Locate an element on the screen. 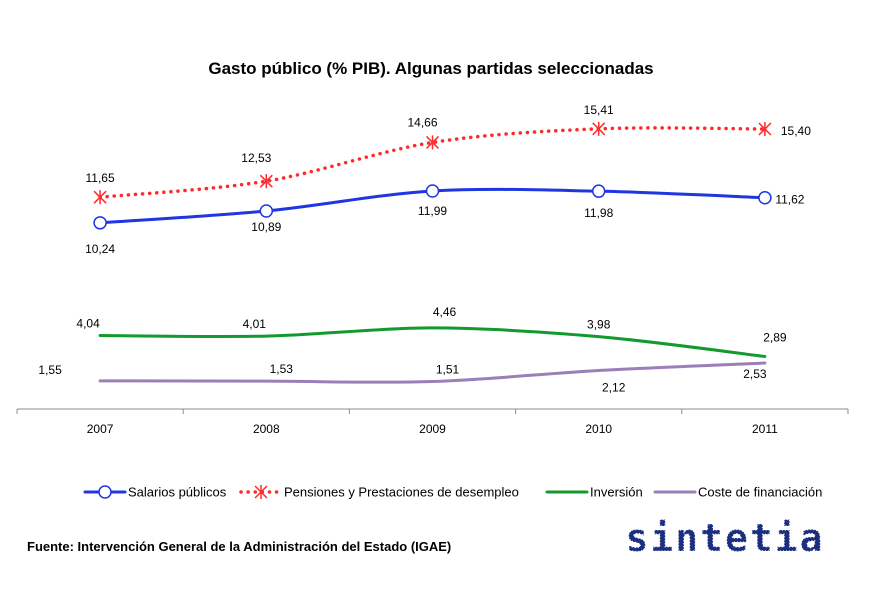 This screenshot has width=884, height=589. data-label: 4,01 is located at coordinates (255, 324).